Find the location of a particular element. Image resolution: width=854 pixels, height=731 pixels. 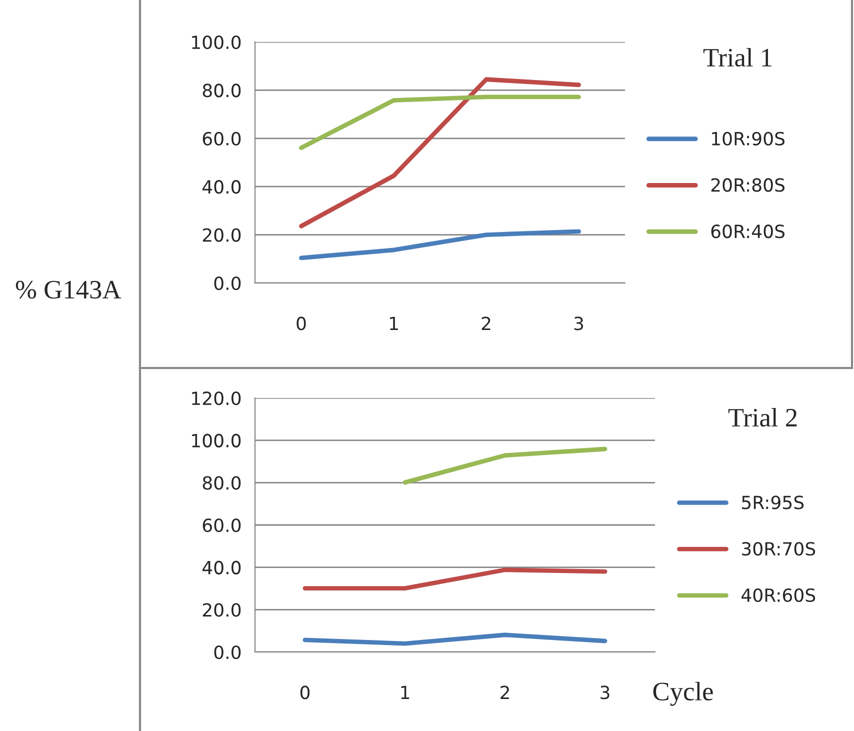

legend-label: 10R:90S is located at coordinates (748, 139).